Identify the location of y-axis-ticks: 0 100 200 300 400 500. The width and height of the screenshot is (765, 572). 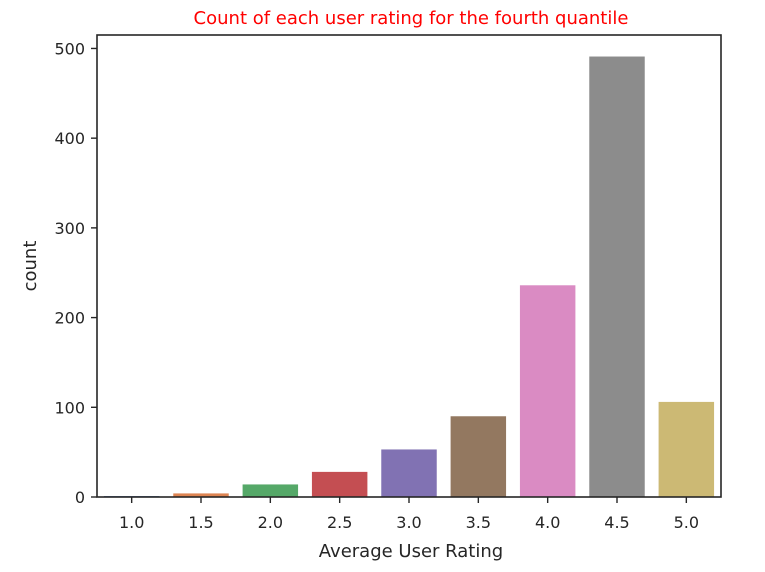
(75, 273).